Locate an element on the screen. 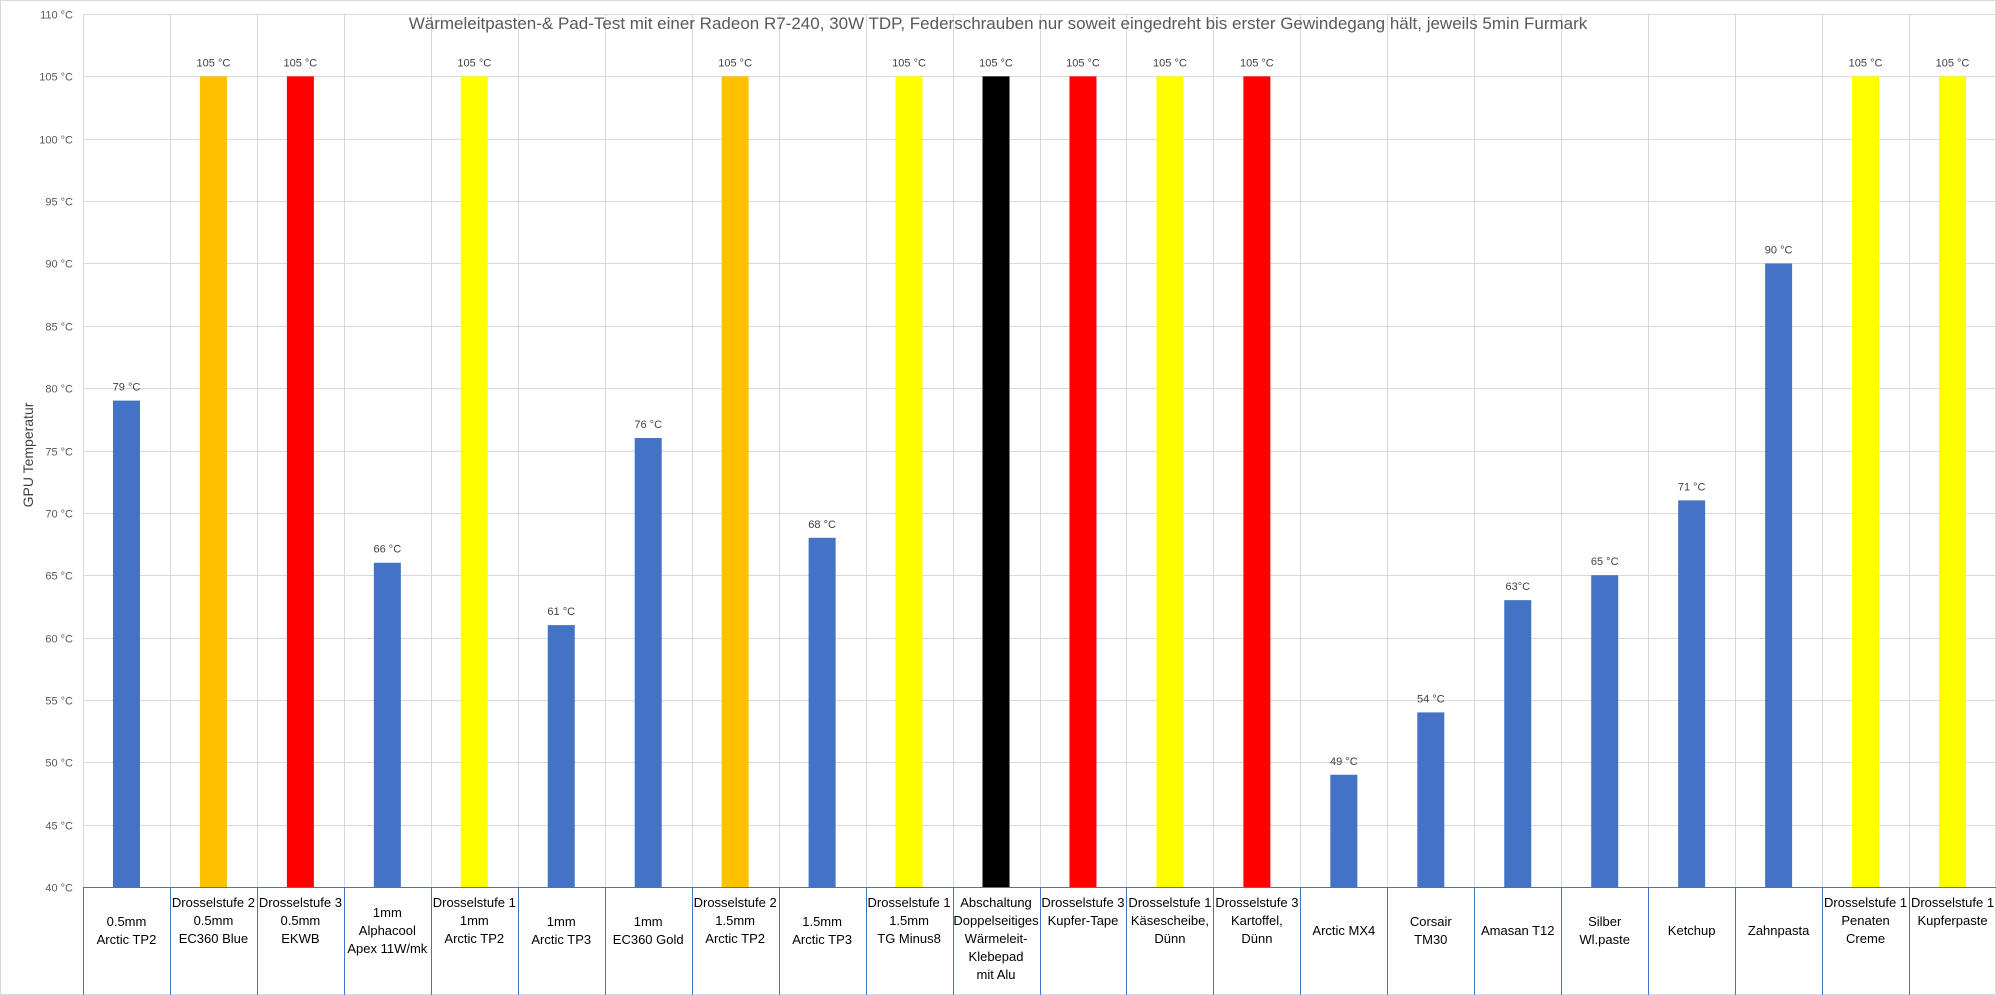  data-label-11: 105 °C is located at coordinates (996, 63).